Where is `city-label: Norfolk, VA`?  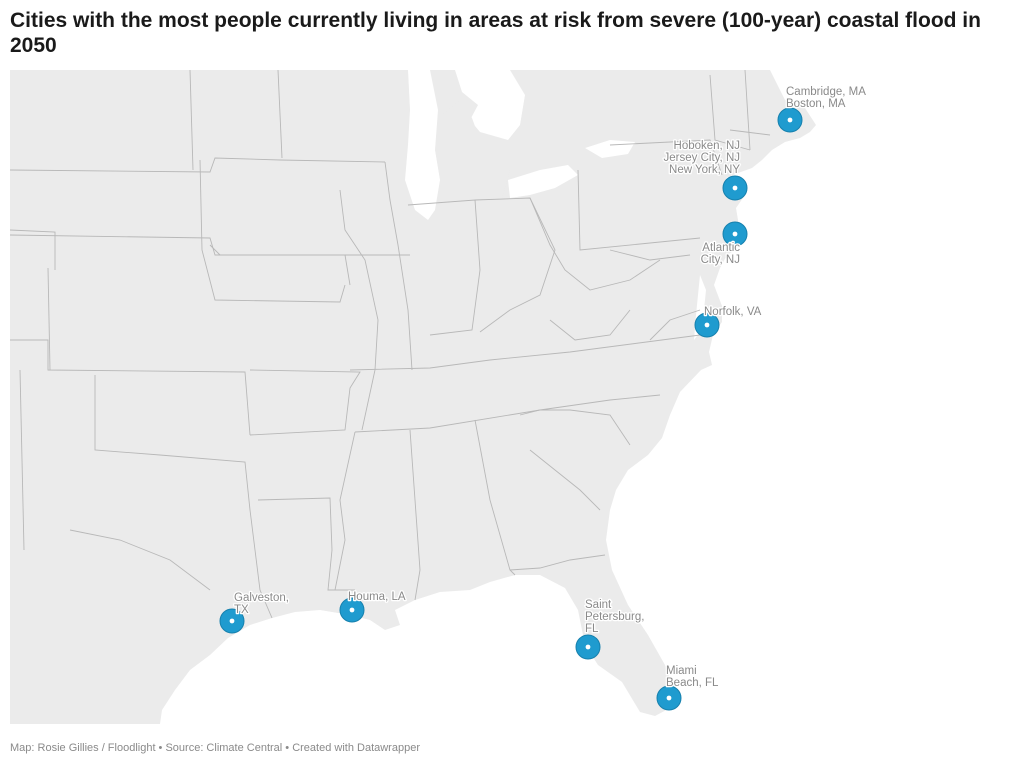 city-label: Norfolk, VA is located at coordinates (733, 312).